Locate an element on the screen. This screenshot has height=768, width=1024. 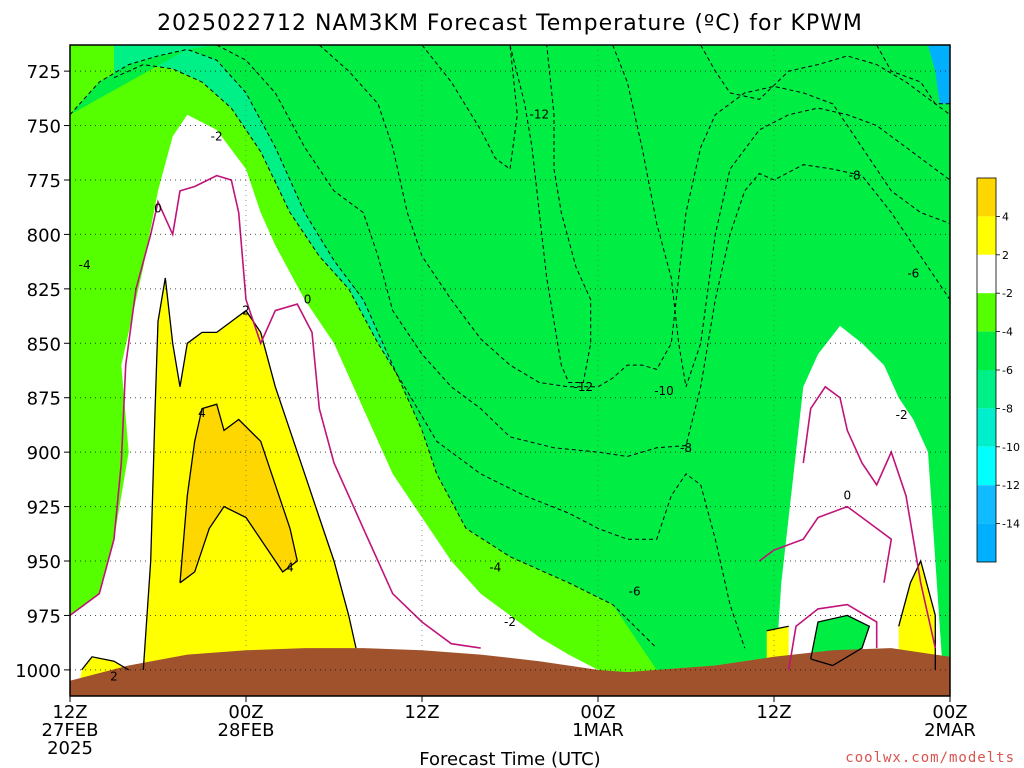
y-tick-label-800: 800 is located at coordinates (44, 235).